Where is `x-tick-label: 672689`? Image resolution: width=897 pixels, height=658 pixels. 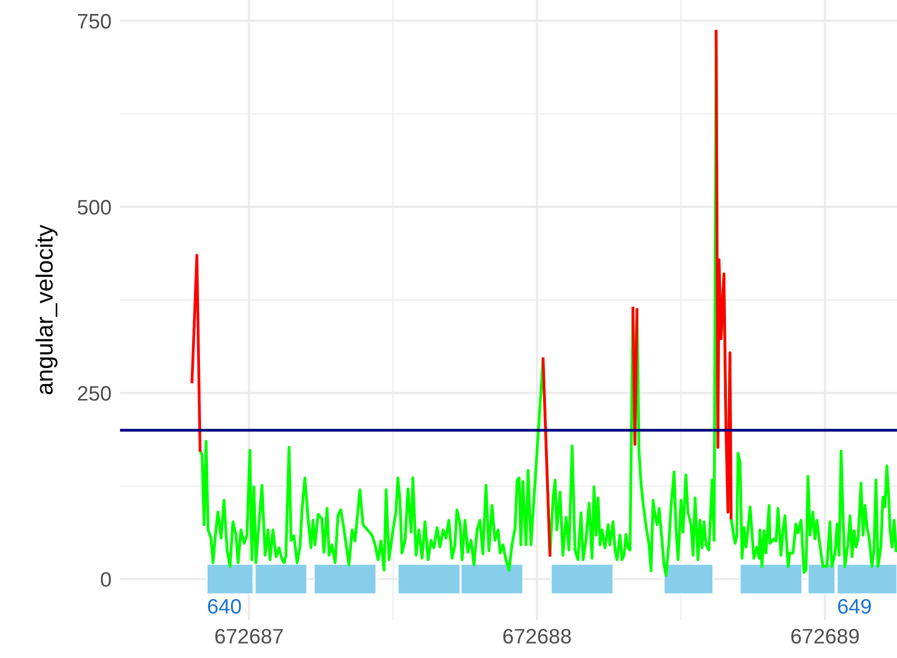 x-tick-label: 672689 is located at coordinates (825, 636).